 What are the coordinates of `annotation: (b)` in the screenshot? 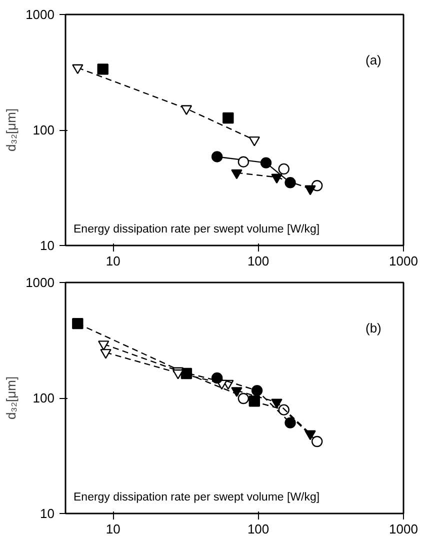 It's located at (374, 328).